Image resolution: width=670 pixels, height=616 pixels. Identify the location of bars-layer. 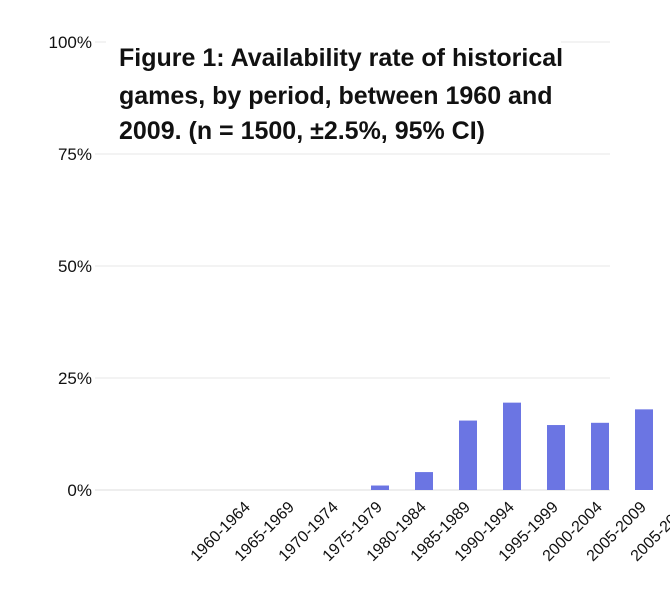
(512, 446).